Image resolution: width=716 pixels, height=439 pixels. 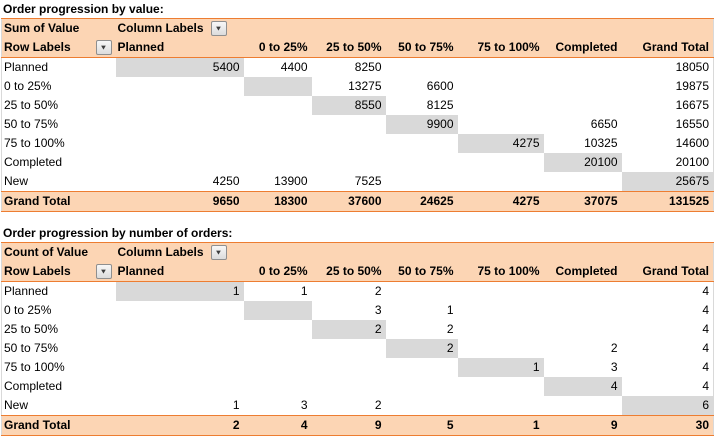 I want to click on value-cell: 10325, so click(x=601, y=143).